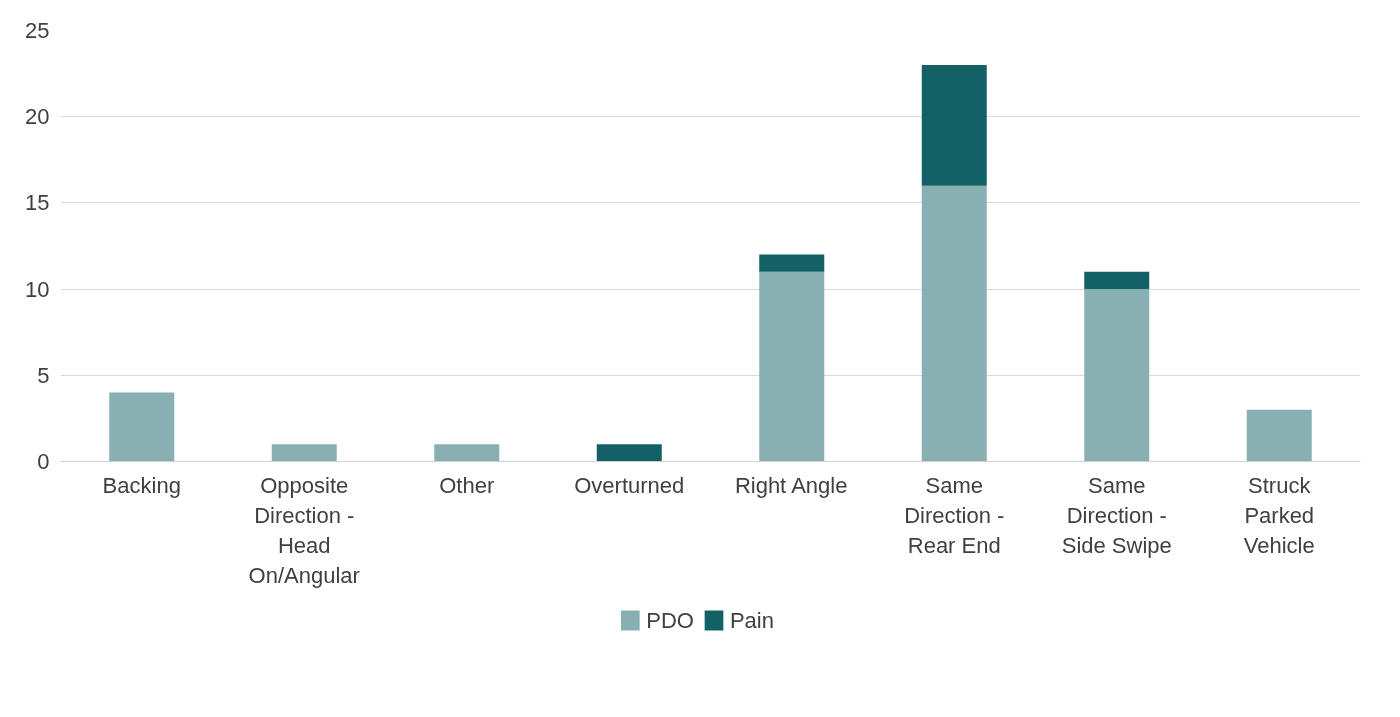 Image resolution: width=1400 pixels, height=717 pixels. I want to click on x-tick-label: Same Direction - Rear End, so click(954, 515).